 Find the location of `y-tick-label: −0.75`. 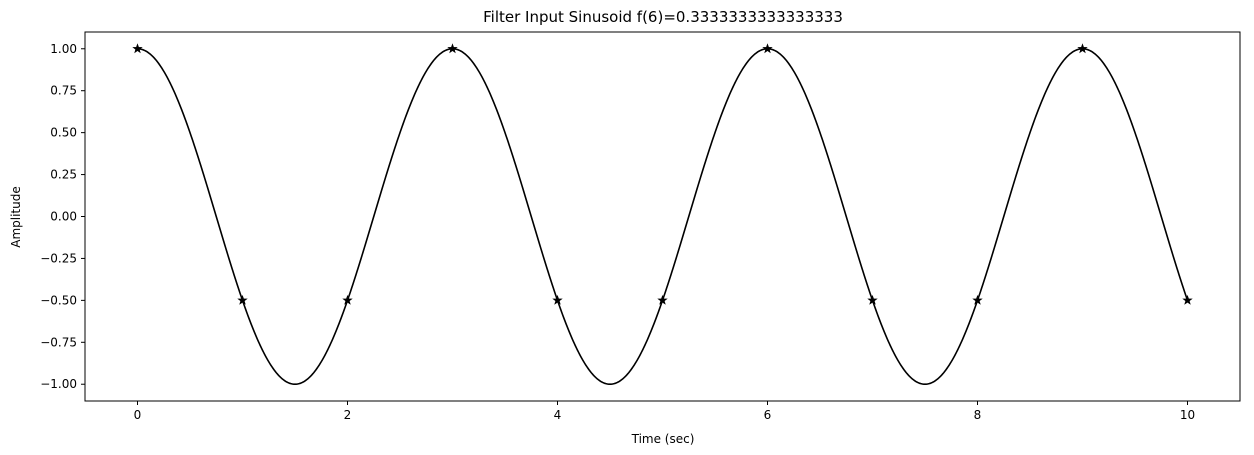

y-tick-label: −0.75 is located at coordinates (58, 342).